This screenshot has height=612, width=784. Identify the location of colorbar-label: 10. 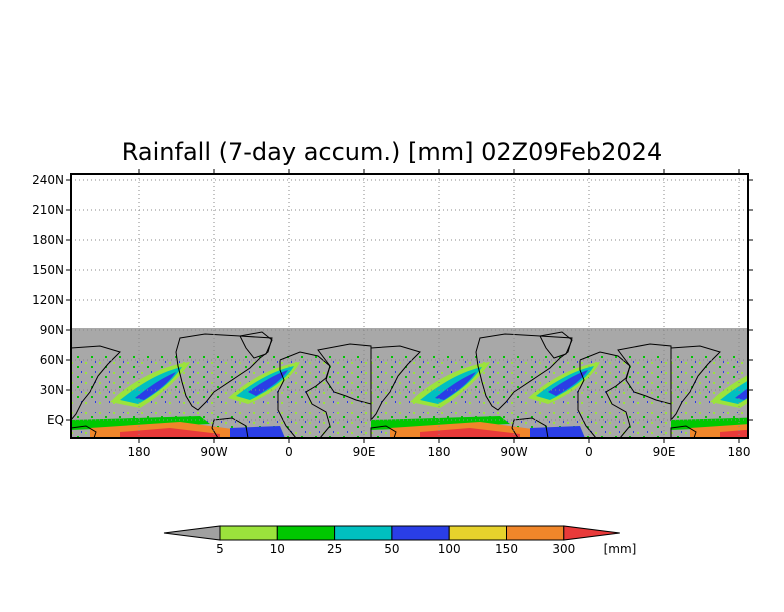
(277, 549).